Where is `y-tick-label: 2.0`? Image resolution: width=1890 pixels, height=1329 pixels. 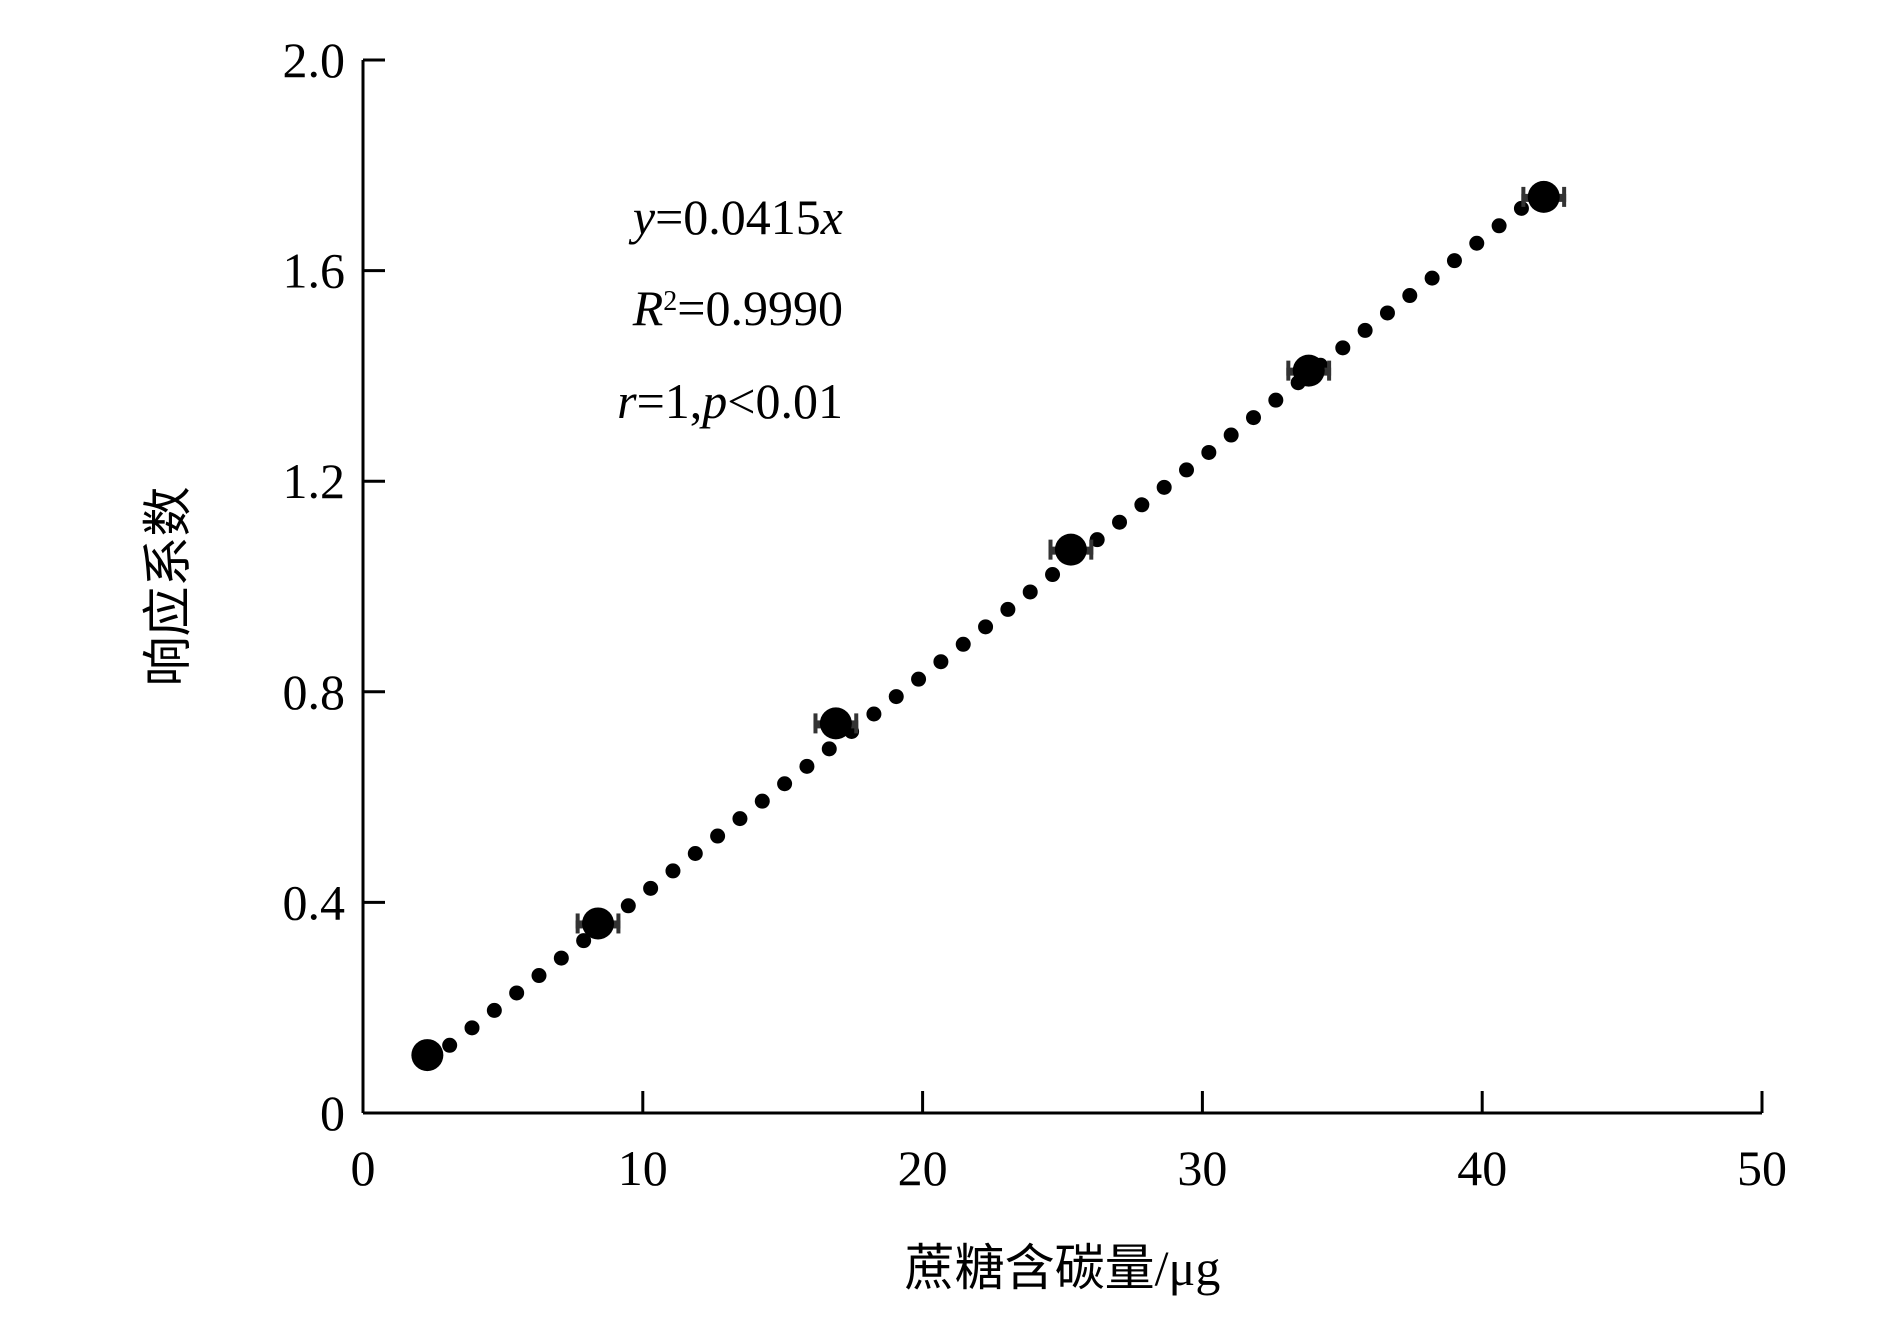
y-tick-label: 2.0 is located at coordinates (314, 60).